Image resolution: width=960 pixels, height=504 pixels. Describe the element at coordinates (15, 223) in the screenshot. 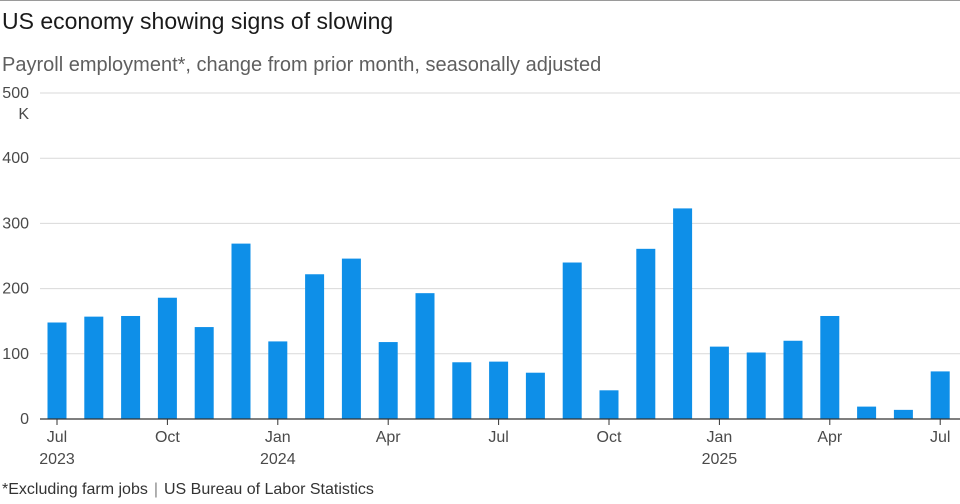

I see `y-tick-label: 300` at that location.